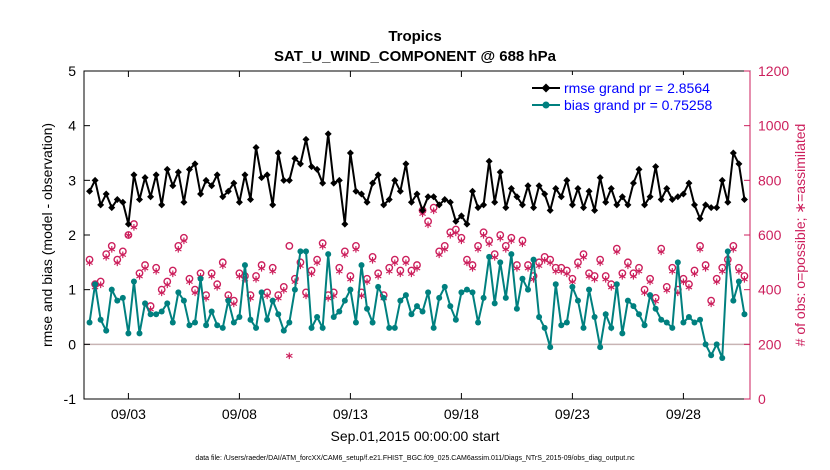  Describe the element at coordinates (637, 88) in the screenshot. I see `legend-rmse-label: rmse grand pr = 2.8564` at that location.